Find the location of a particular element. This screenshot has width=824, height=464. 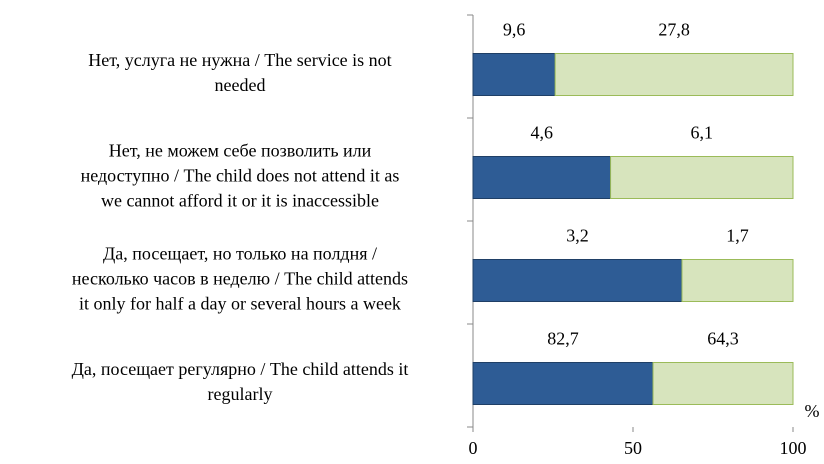

x-tick-label: 50 is located at coordinates (633, 448).